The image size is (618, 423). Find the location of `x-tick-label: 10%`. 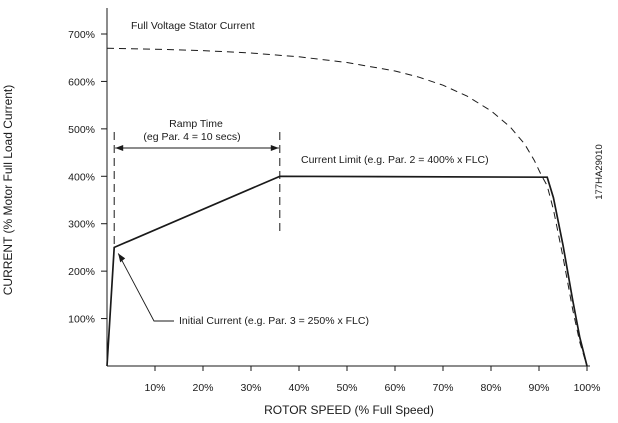

x-tick-label: 10% is located at coordinates (154, 388).